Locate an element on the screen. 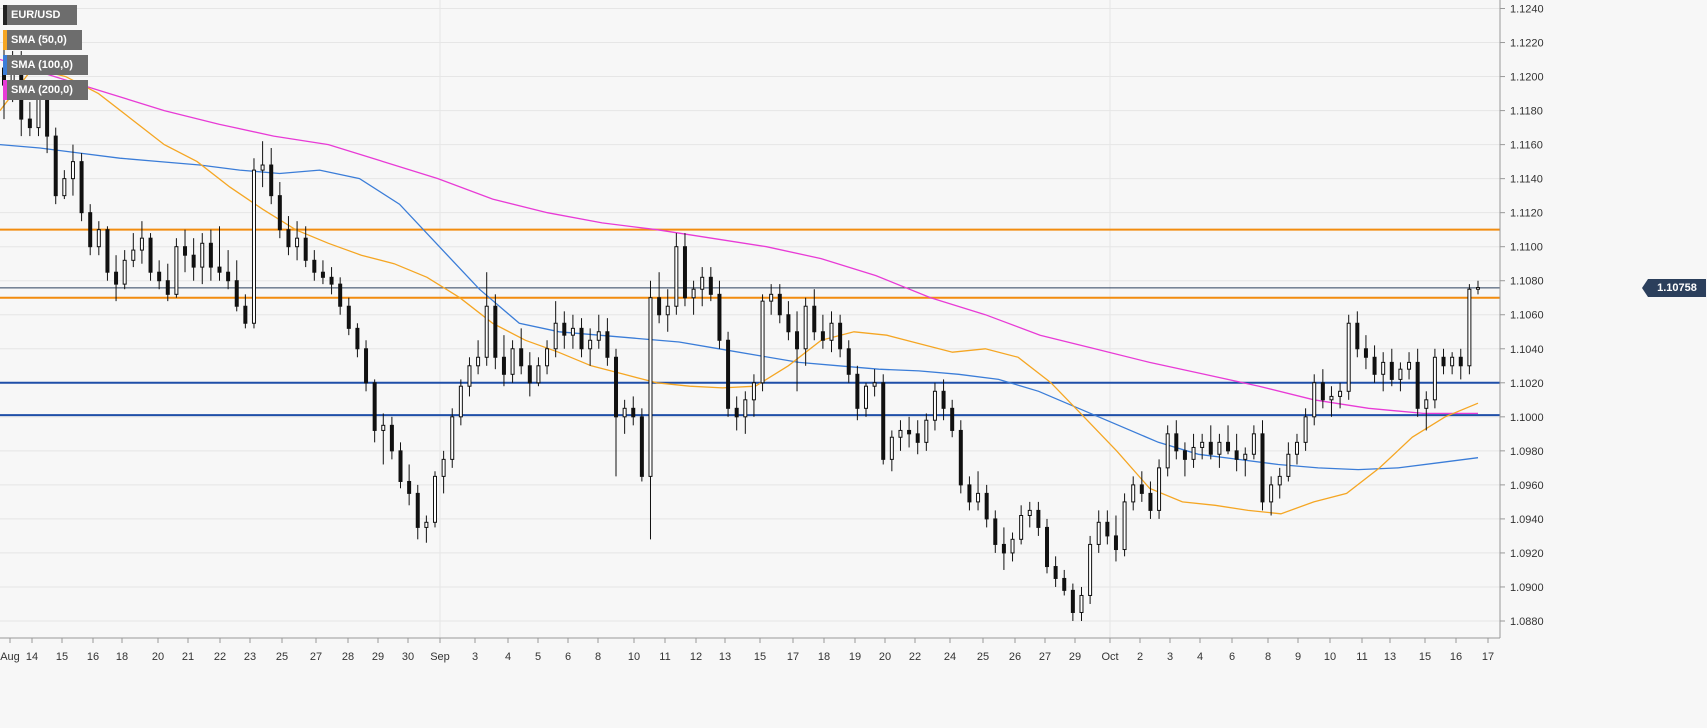 The image size is (1707, 728). legend-item-sma200: SMA (200,0) is located at coordinates (45, 90).